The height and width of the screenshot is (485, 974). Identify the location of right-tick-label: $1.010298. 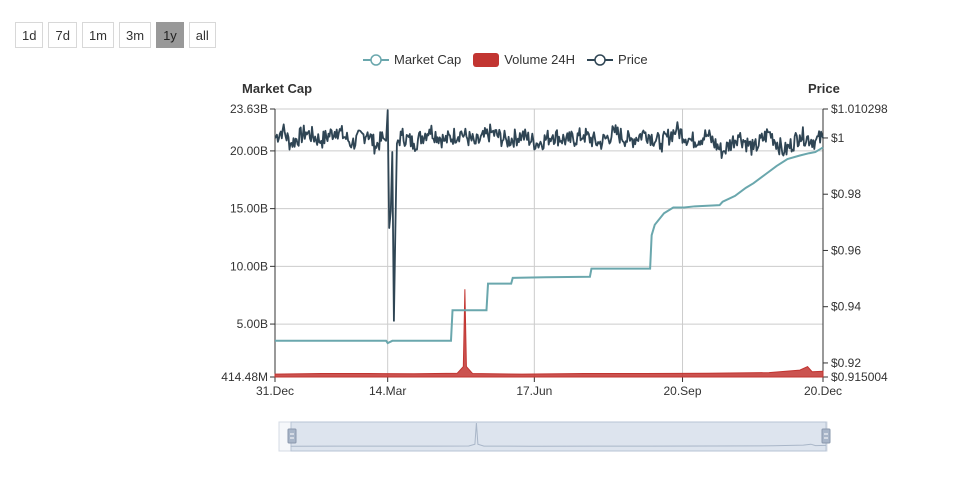
(859, 109).